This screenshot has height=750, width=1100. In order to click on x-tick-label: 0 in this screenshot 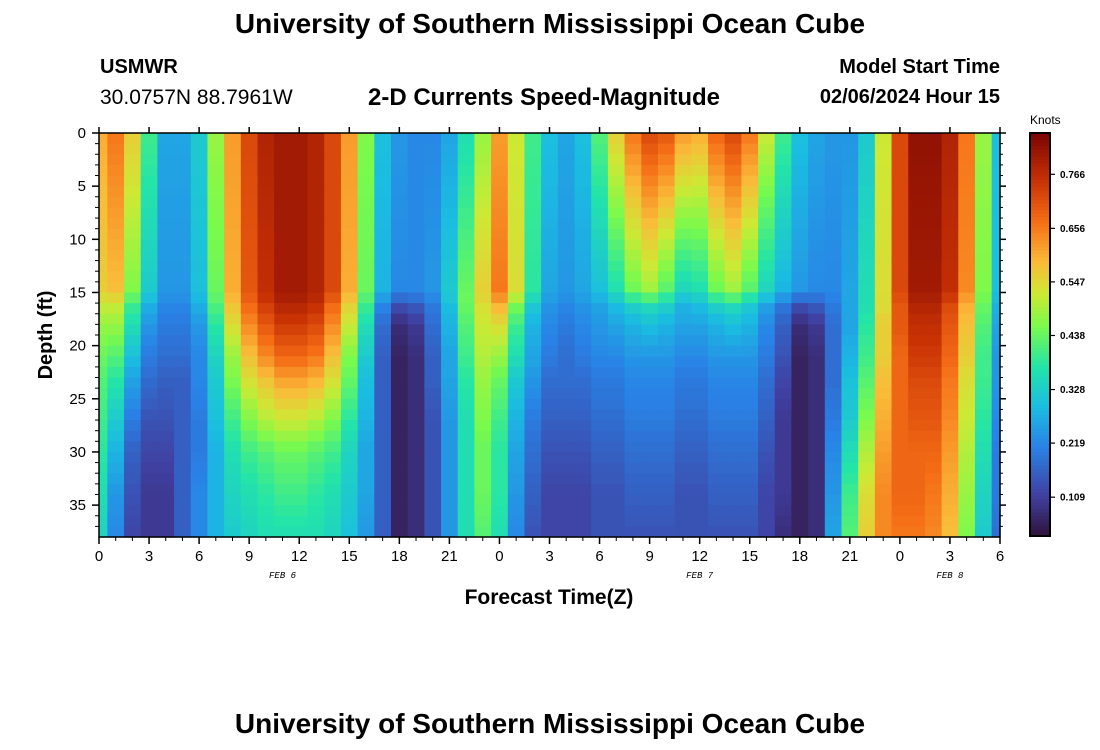, I will do `click(99, 556)`.